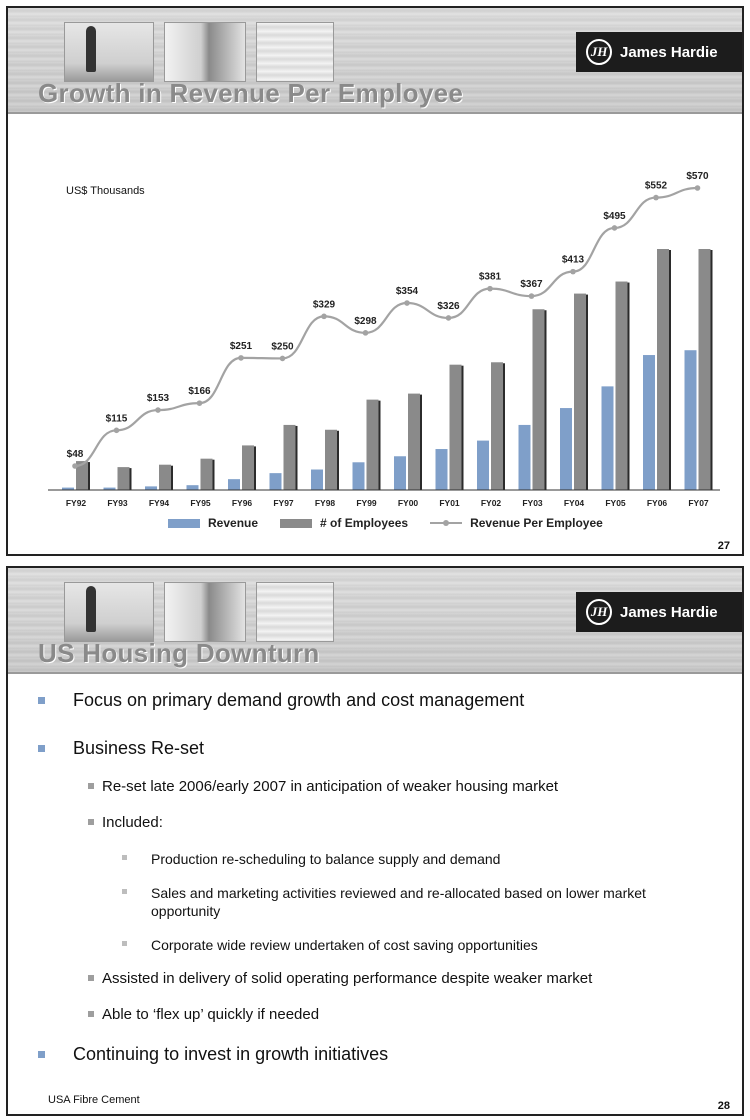 The height and width of the screenshot is (1120, 750). Describe the element at coordinates (531, 284) in the screenshot. I see `rpe-data-label: $367` at that location.